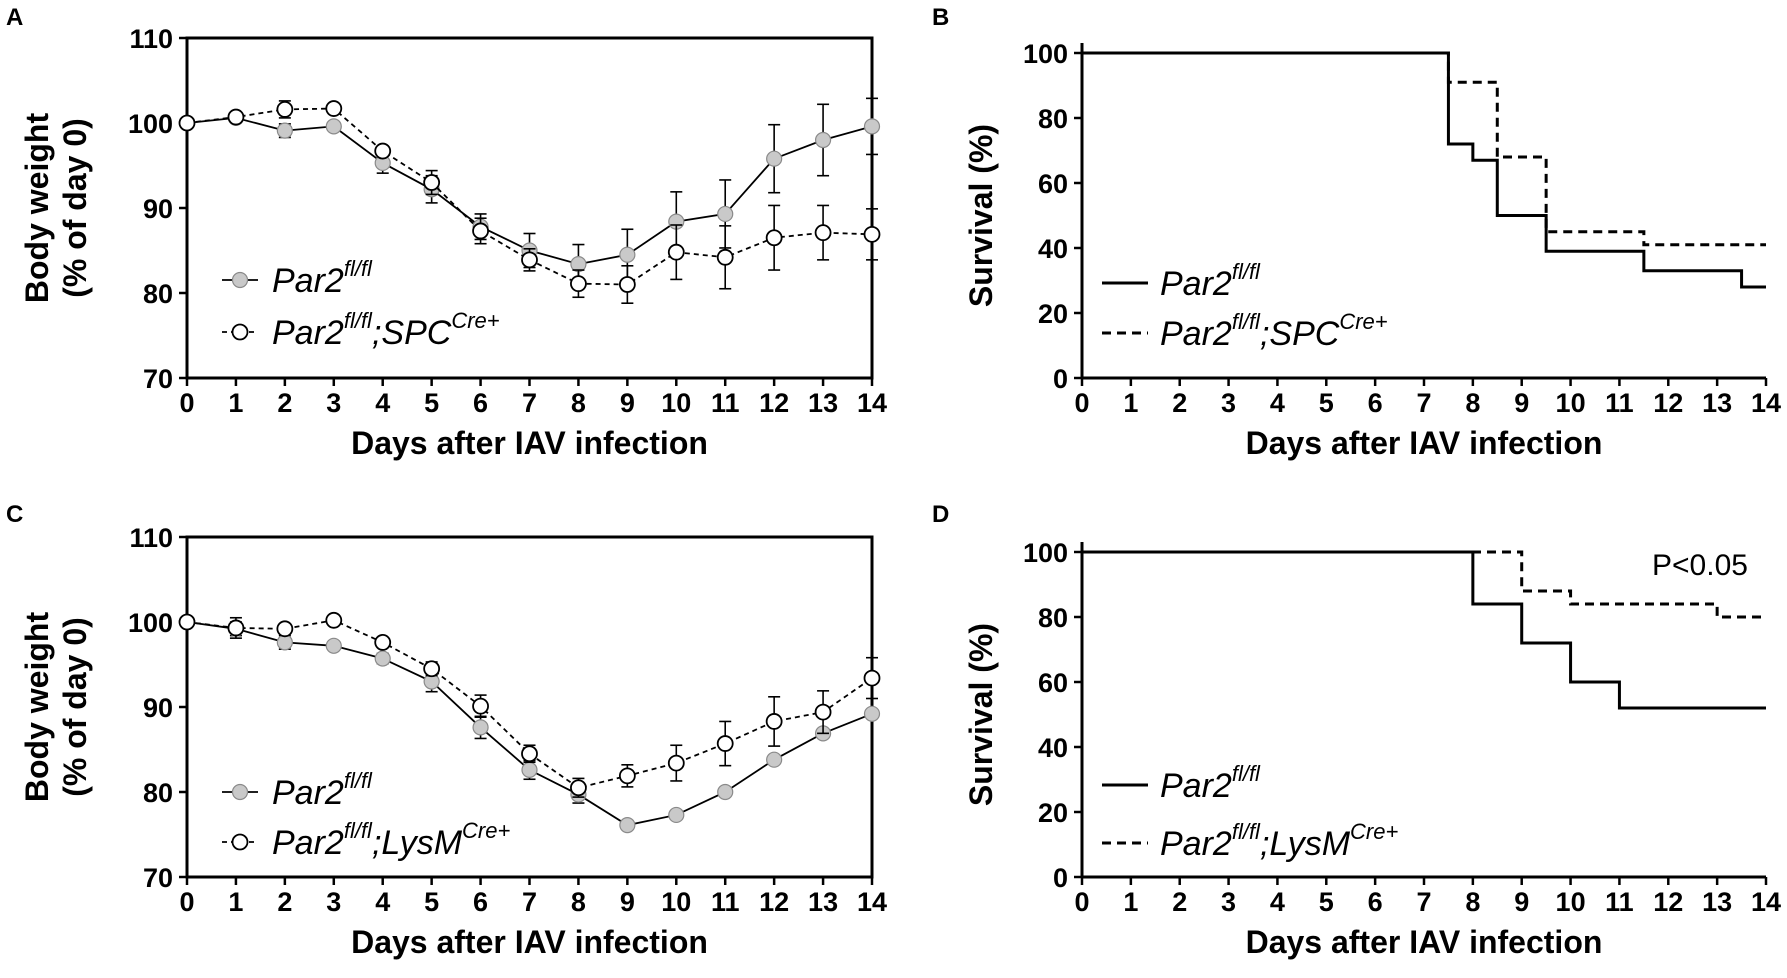 The width and height of the screenshot is (1787, 978). I want to click on x-tick-label: 4, so click(1277, 902).